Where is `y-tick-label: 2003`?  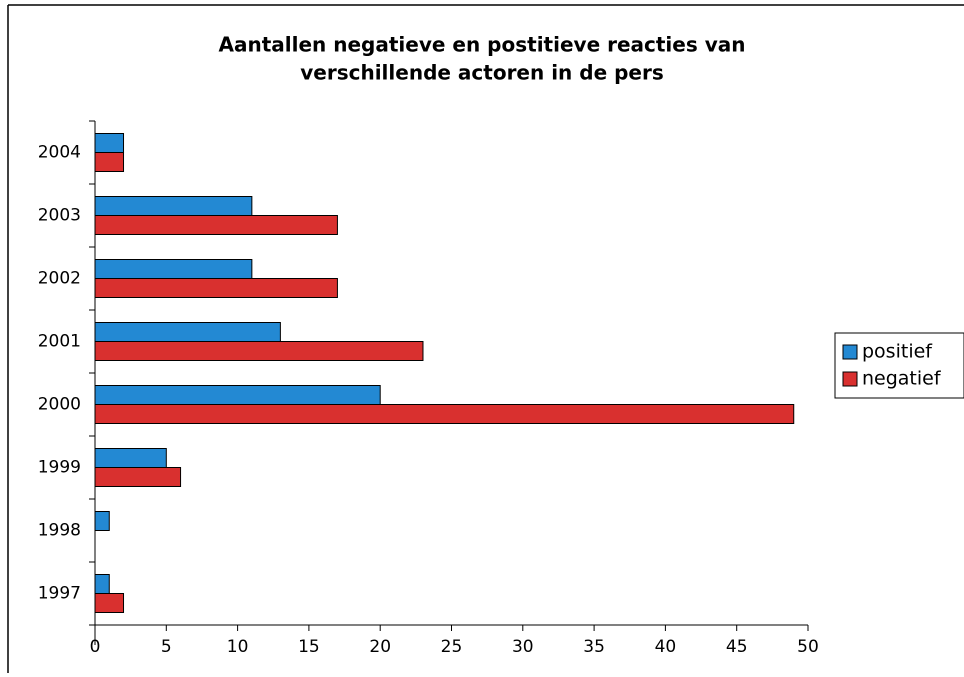
y-tick-label: 2003 is located at coordinates (59, 216).